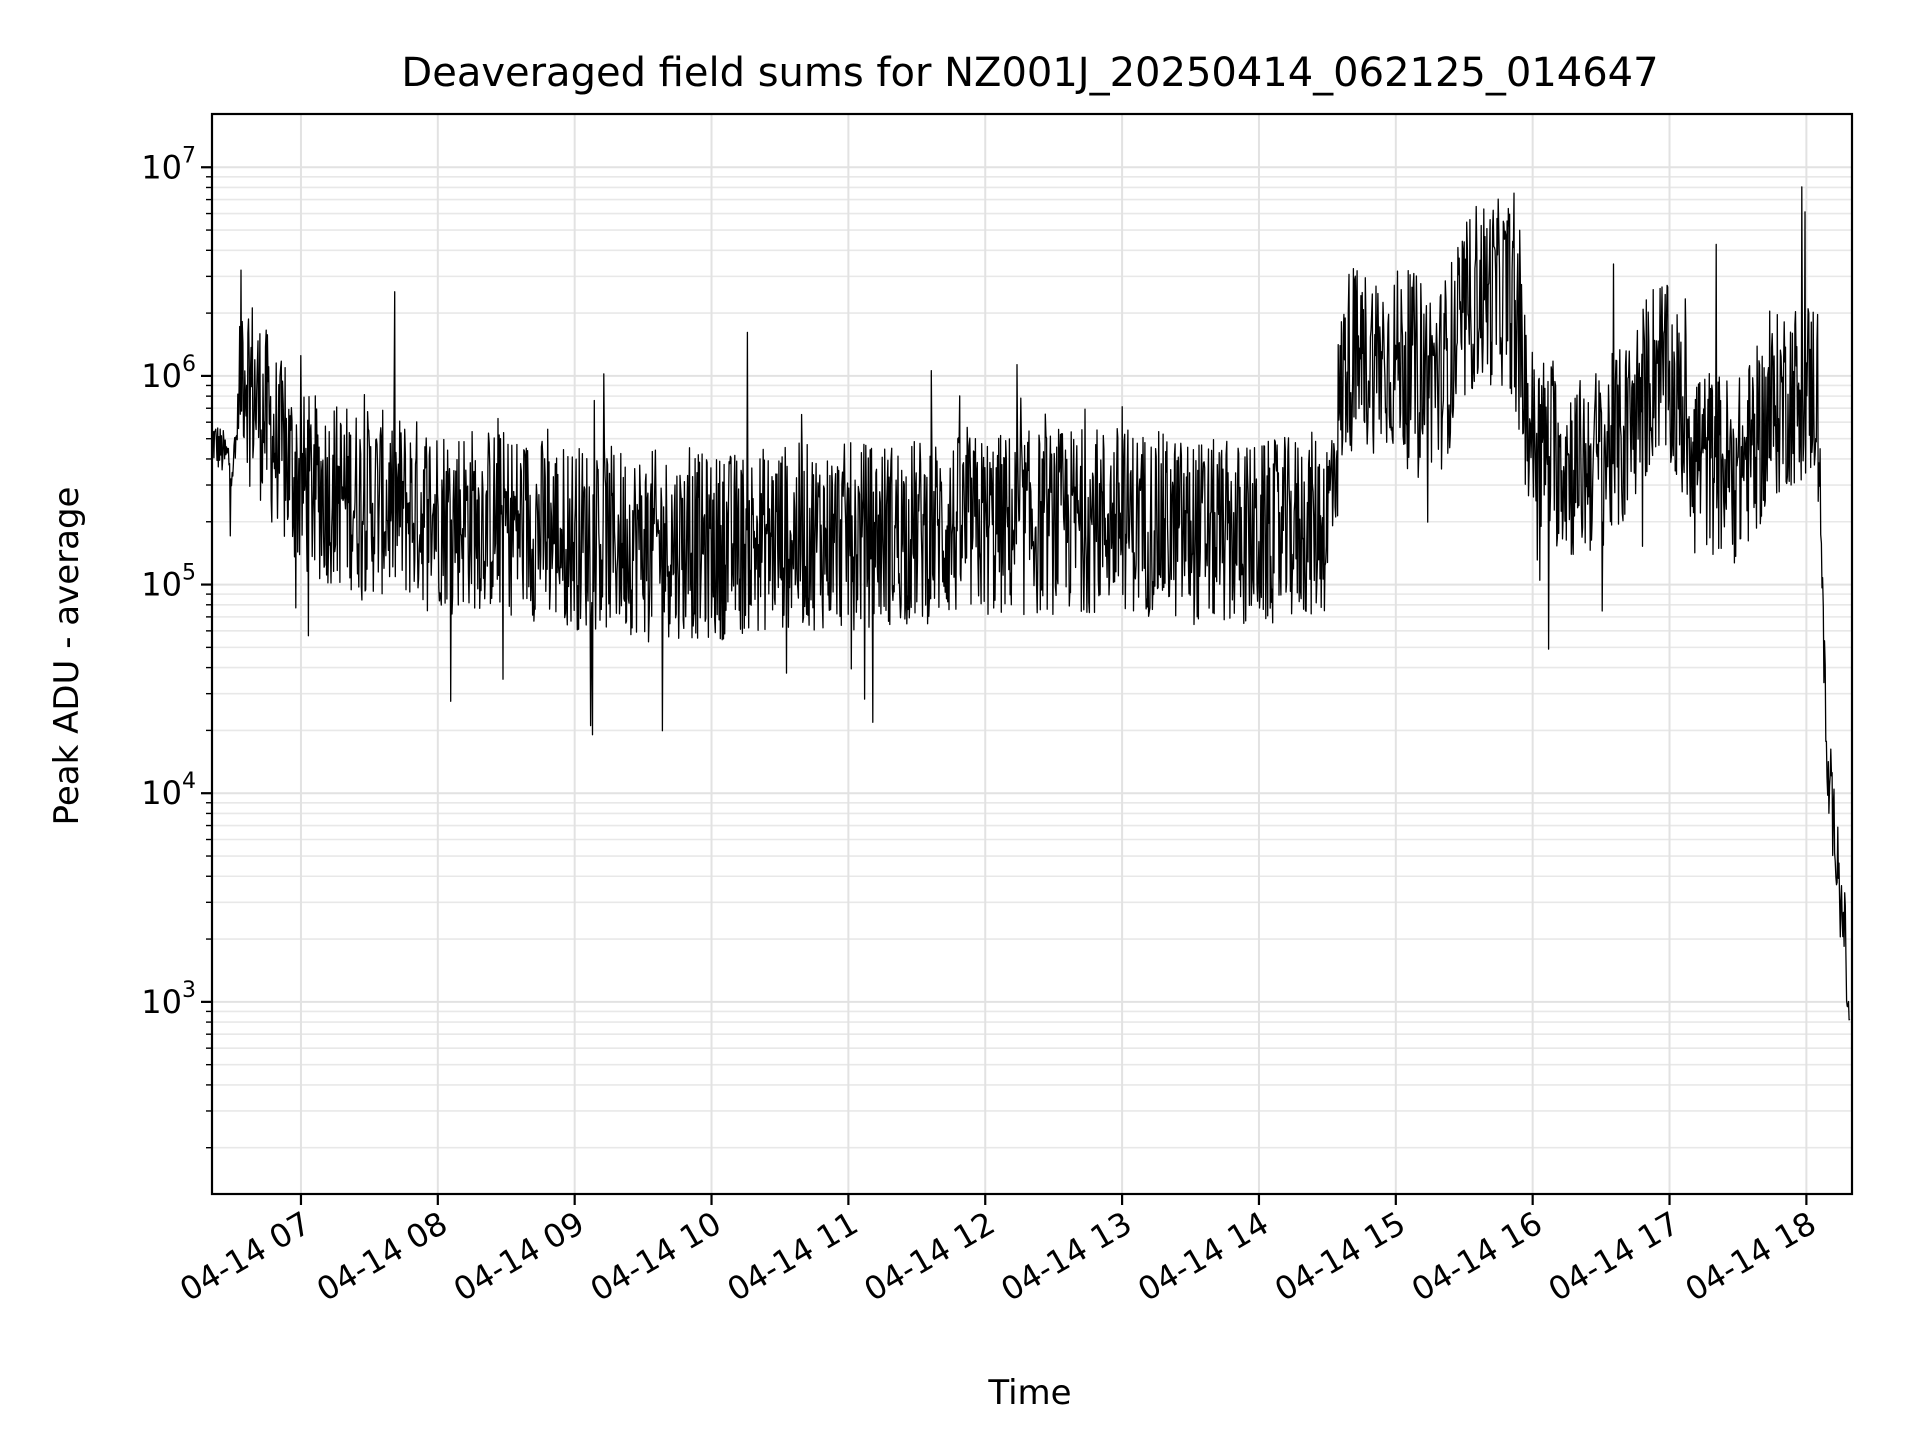 The height and width of the screenshot is (1440, 1920). Describe the element at coordinates (168, 164) in the screenshot. I see `y-tick-label: 10⁷` at that location.